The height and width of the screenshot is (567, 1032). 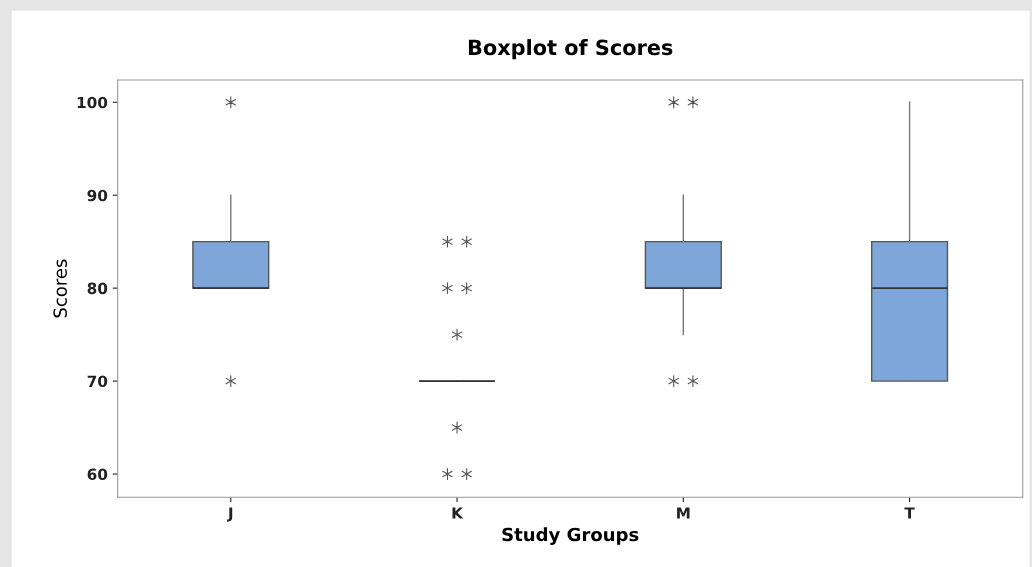 What do you see at coordinates (97, 474) in the screenshot?
I see `y-tick-label: 60` at bounding box center [97, 474].